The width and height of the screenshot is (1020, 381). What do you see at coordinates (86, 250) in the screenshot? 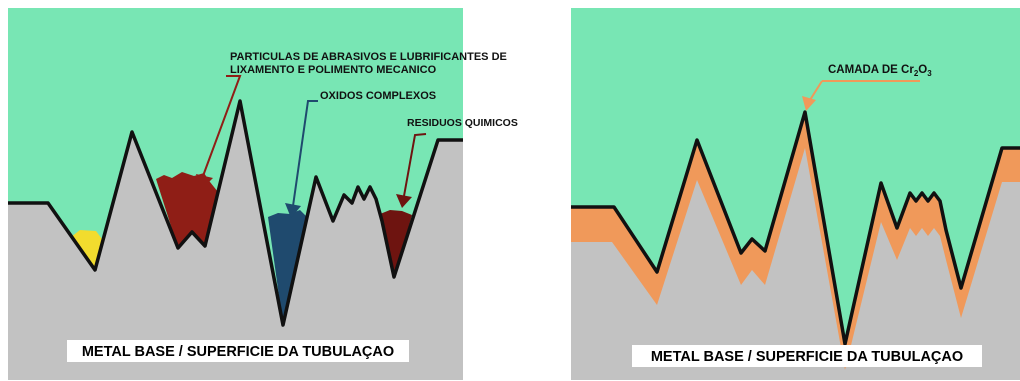
I see `left-yellow-contaminant` at bounding box center [86, 250].